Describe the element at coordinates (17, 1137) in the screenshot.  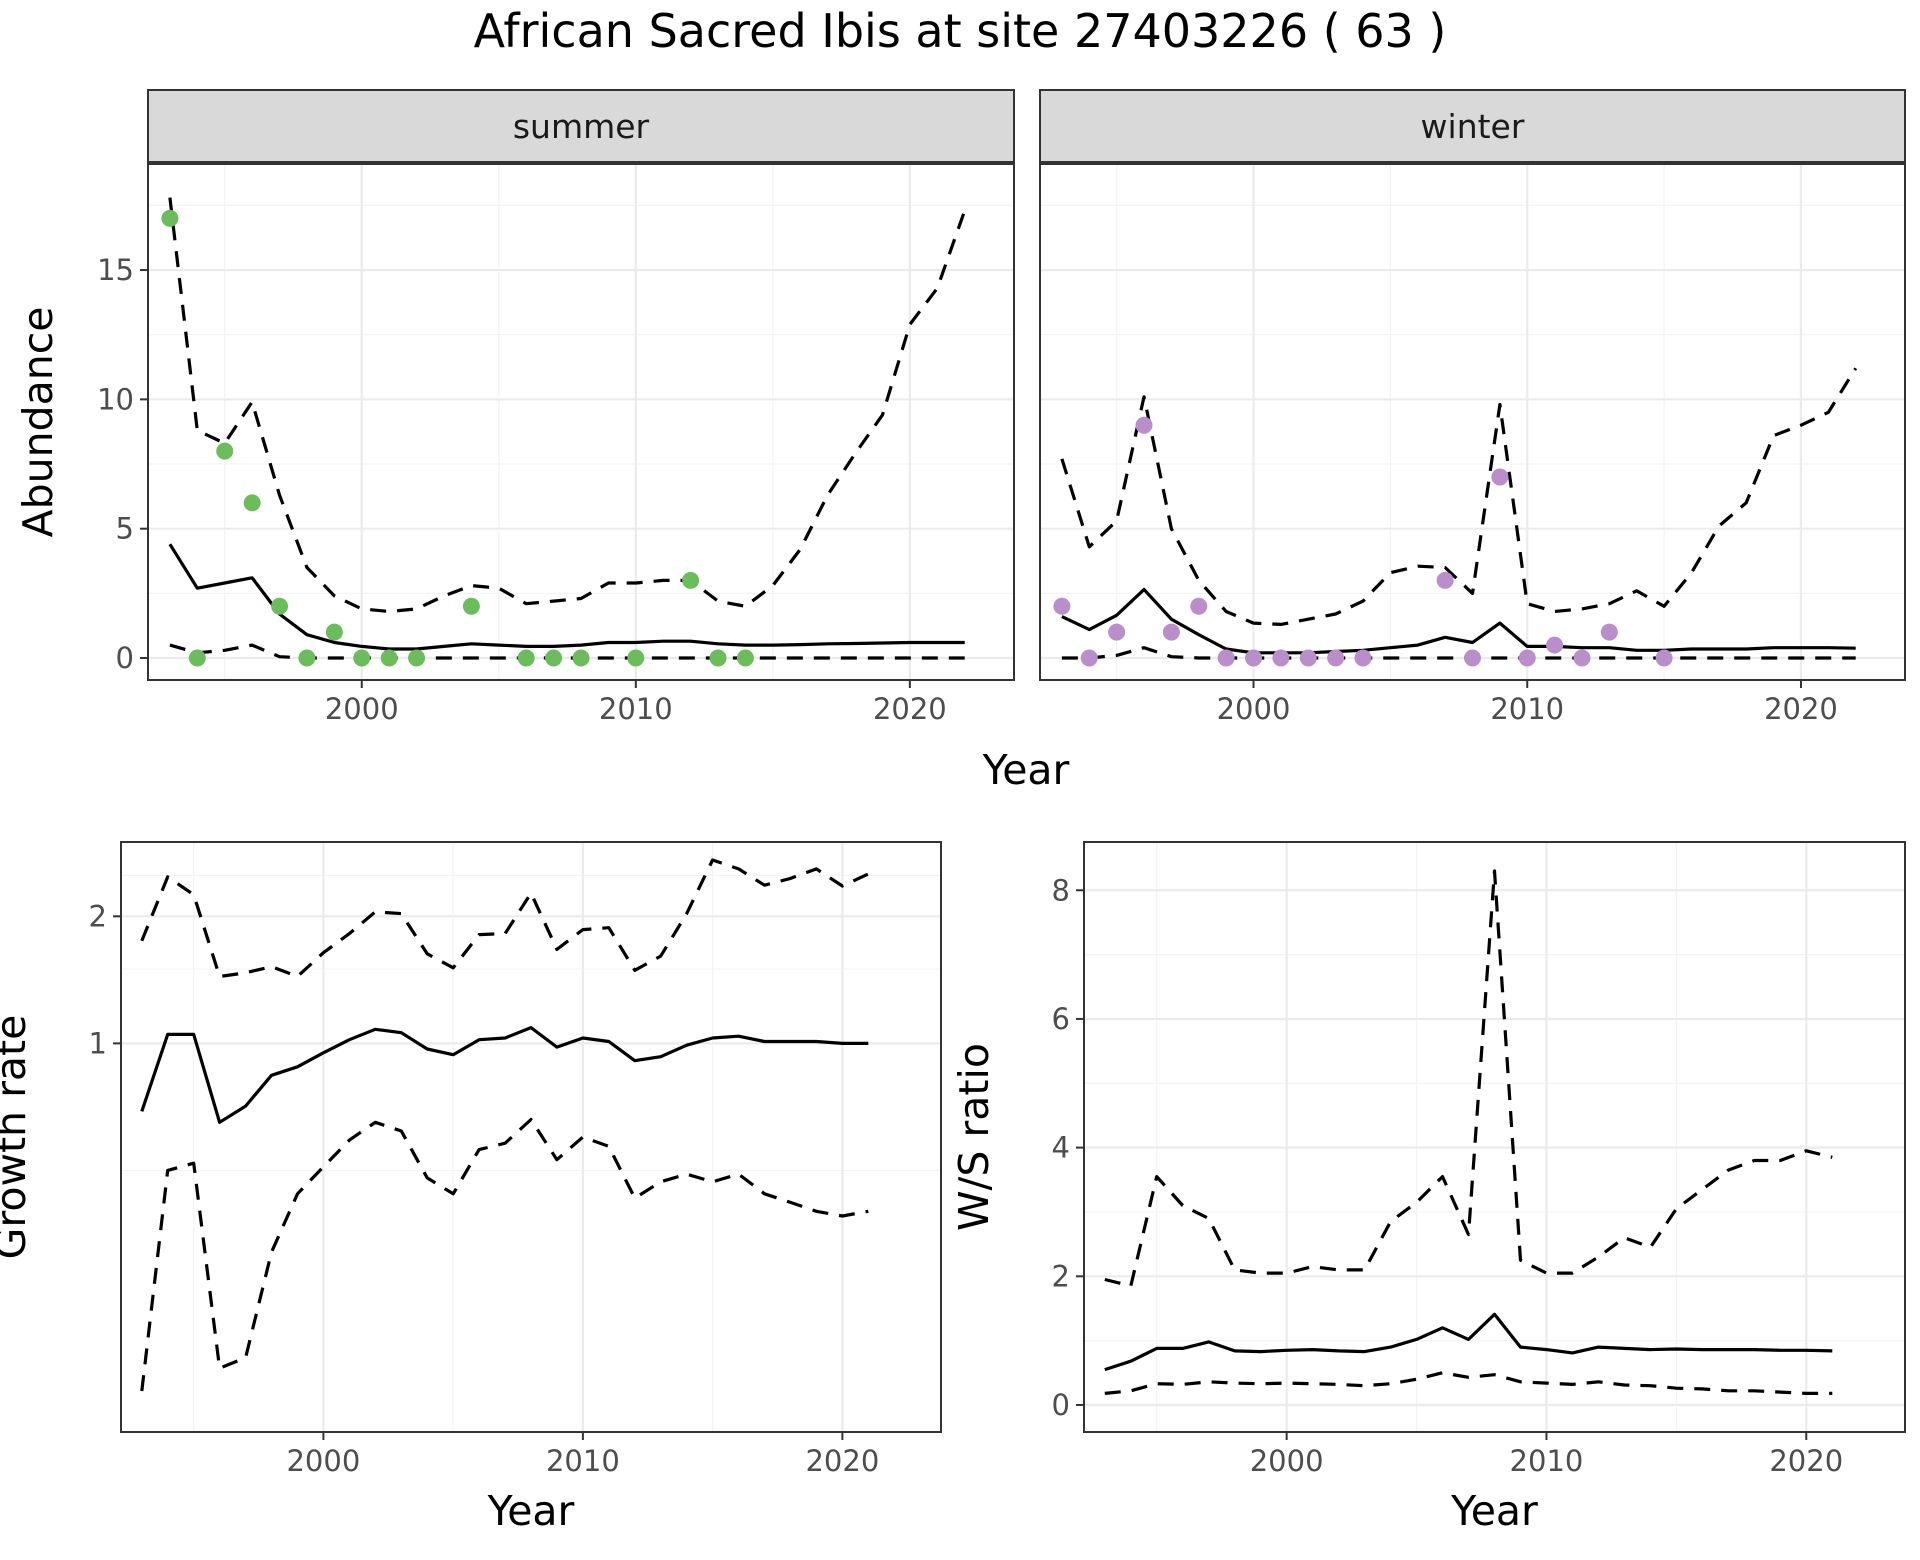
I see `y-axis-title: Growth rate` at that location.